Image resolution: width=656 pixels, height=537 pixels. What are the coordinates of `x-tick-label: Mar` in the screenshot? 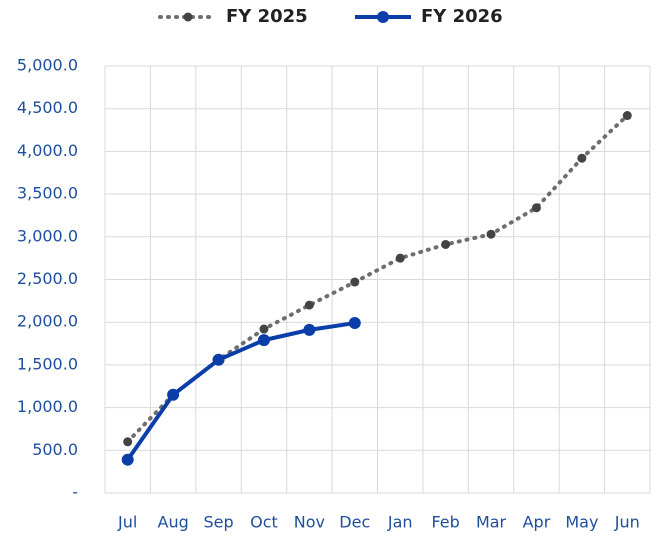 It's located at (491, 522).